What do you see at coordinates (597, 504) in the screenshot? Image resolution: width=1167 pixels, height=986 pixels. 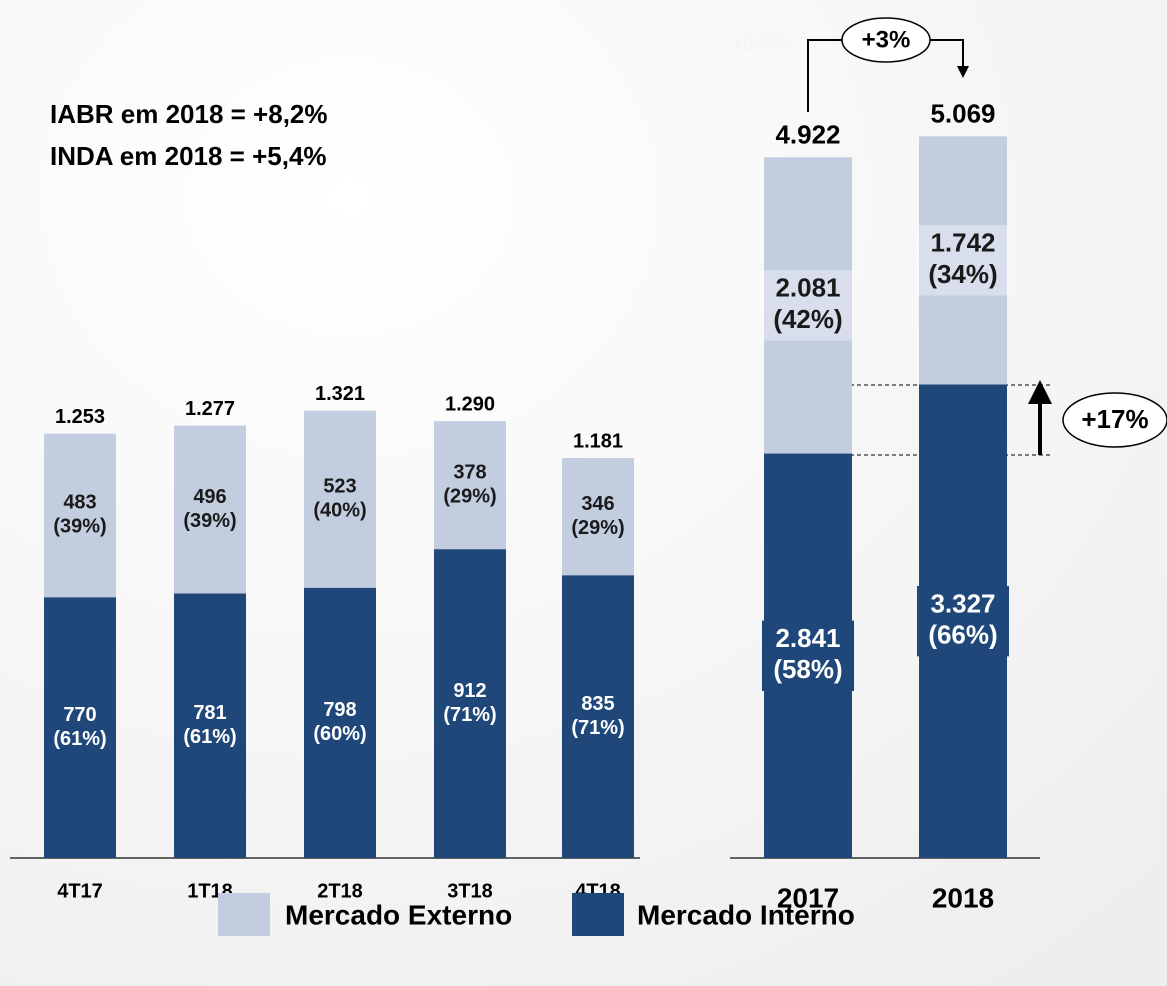 I see `data-label: 346` at bounding box center [597, 504].